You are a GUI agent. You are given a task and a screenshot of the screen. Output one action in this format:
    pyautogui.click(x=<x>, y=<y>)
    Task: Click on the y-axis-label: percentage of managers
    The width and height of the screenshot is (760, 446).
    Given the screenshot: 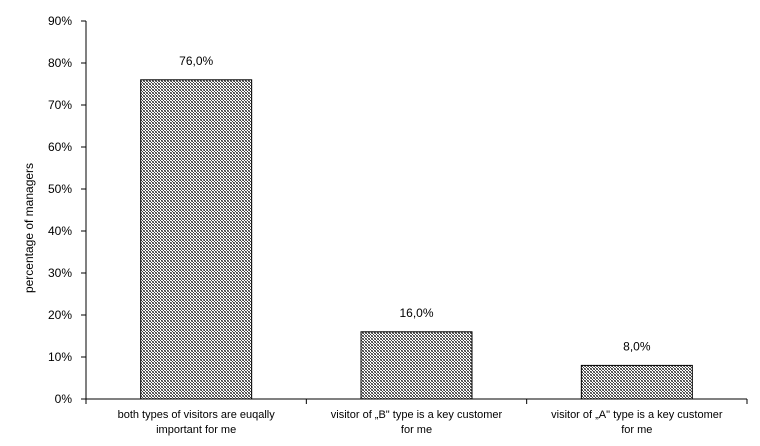 What is the action you would take?
    pyautogui.click(x=29, y=228)
    